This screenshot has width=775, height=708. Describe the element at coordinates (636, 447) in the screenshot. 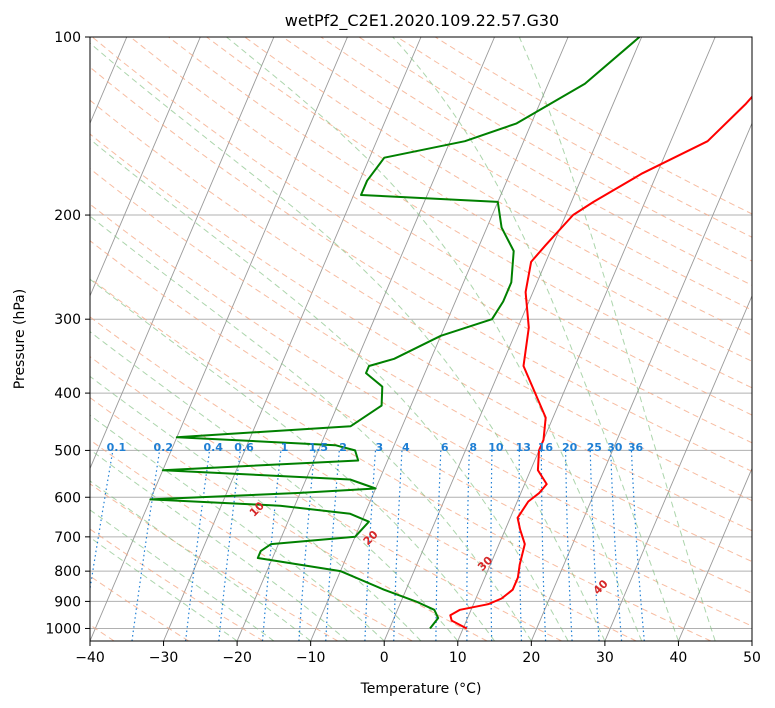

I see `mixing-ratio-label: 36` at that location.